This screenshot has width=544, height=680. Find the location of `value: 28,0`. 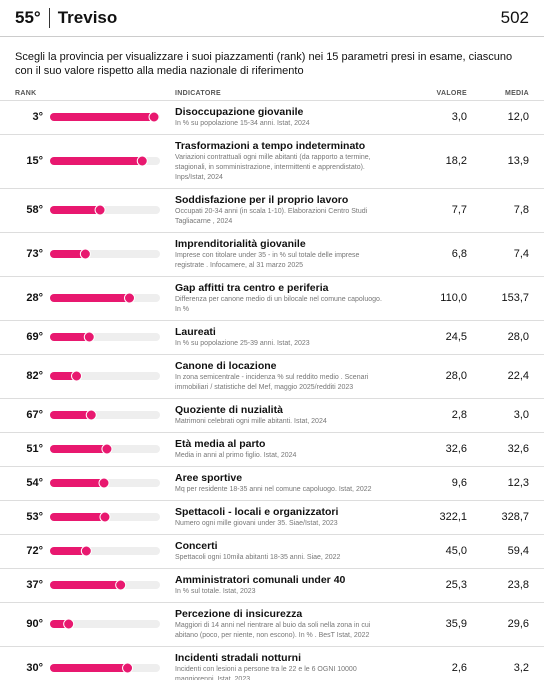

value: 28,0 is located at coordinates (456, 376).